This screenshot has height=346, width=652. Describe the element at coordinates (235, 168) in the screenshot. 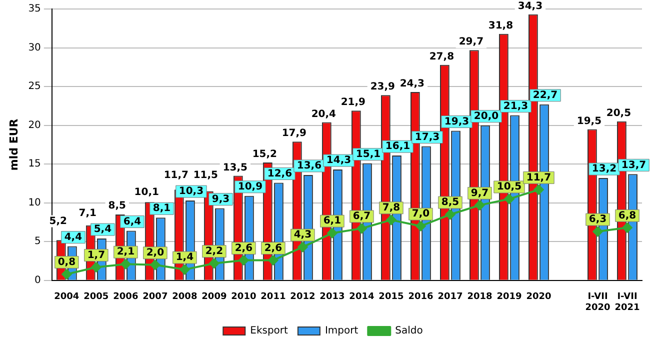

I see `data-label: 13,5` at that location.